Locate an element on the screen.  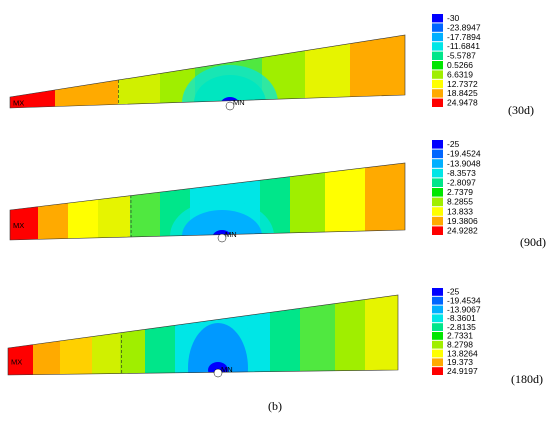
panel-label: (180d) is located at coordinates (527, 379).